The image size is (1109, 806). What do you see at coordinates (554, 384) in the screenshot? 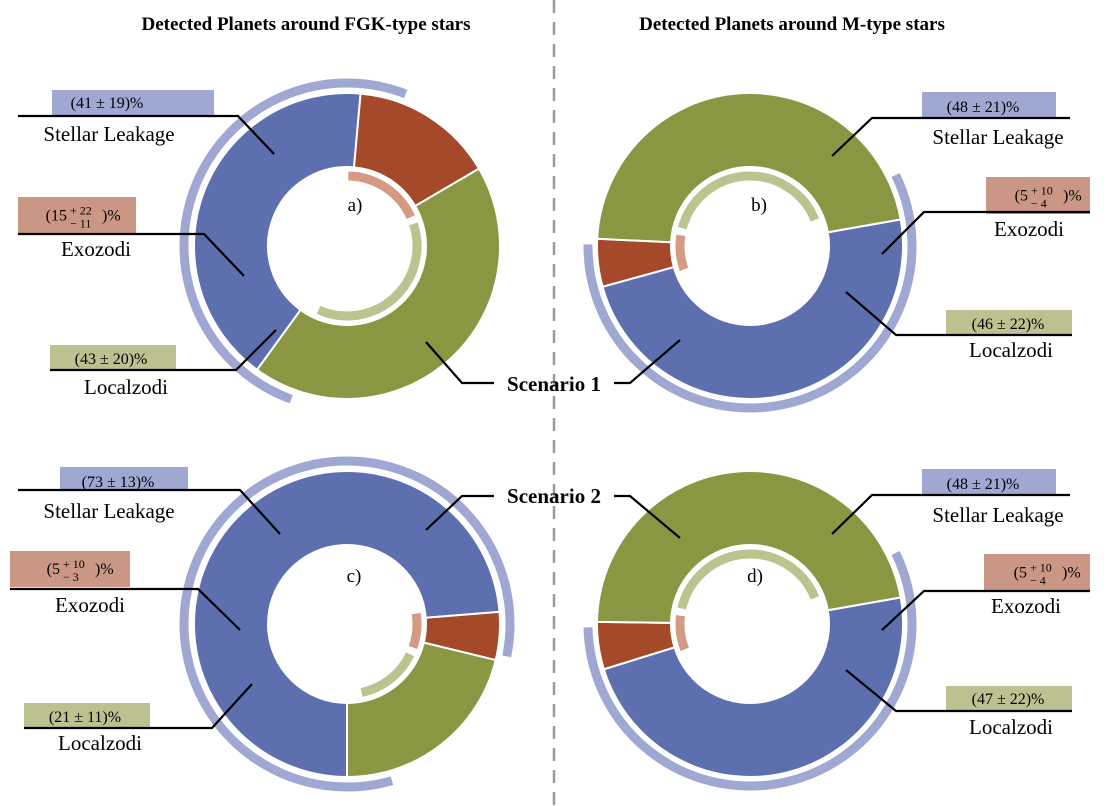
I see `scenario-1-label: Scenario 1` at bounding box center [554, 384].